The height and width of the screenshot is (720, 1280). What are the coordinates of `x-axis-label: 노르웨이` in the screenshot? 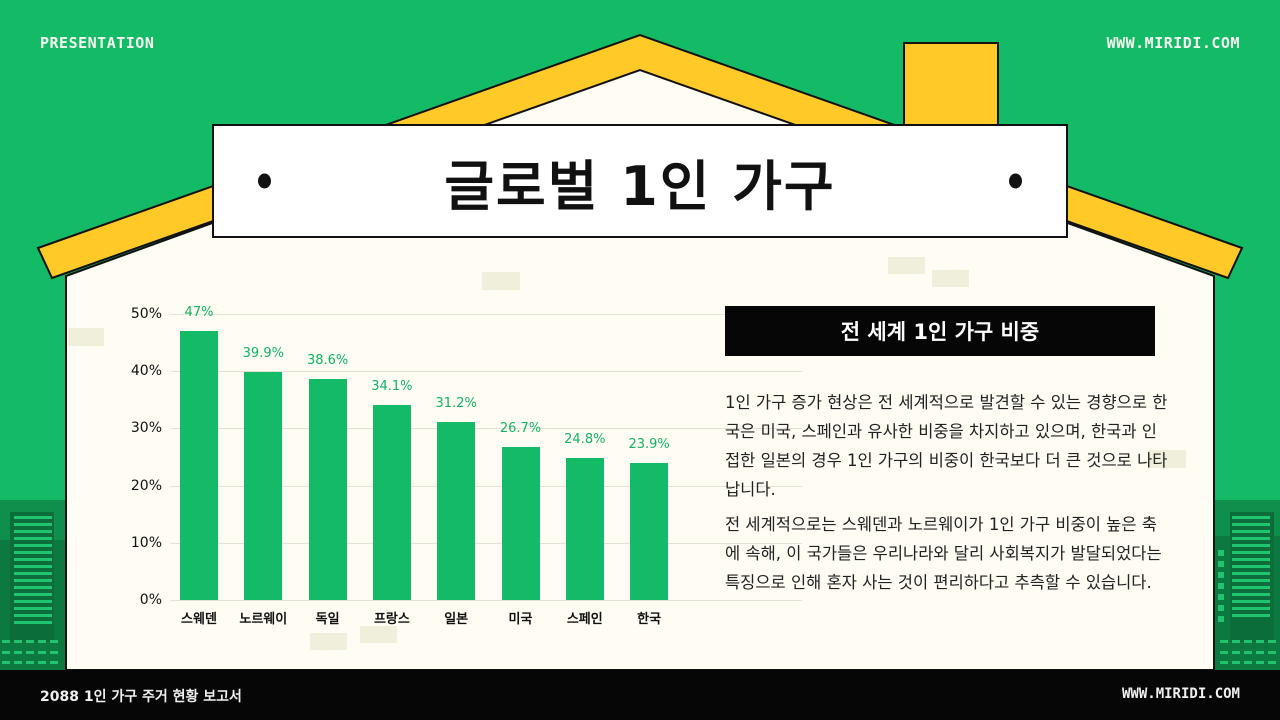 It's located at (263, 619).